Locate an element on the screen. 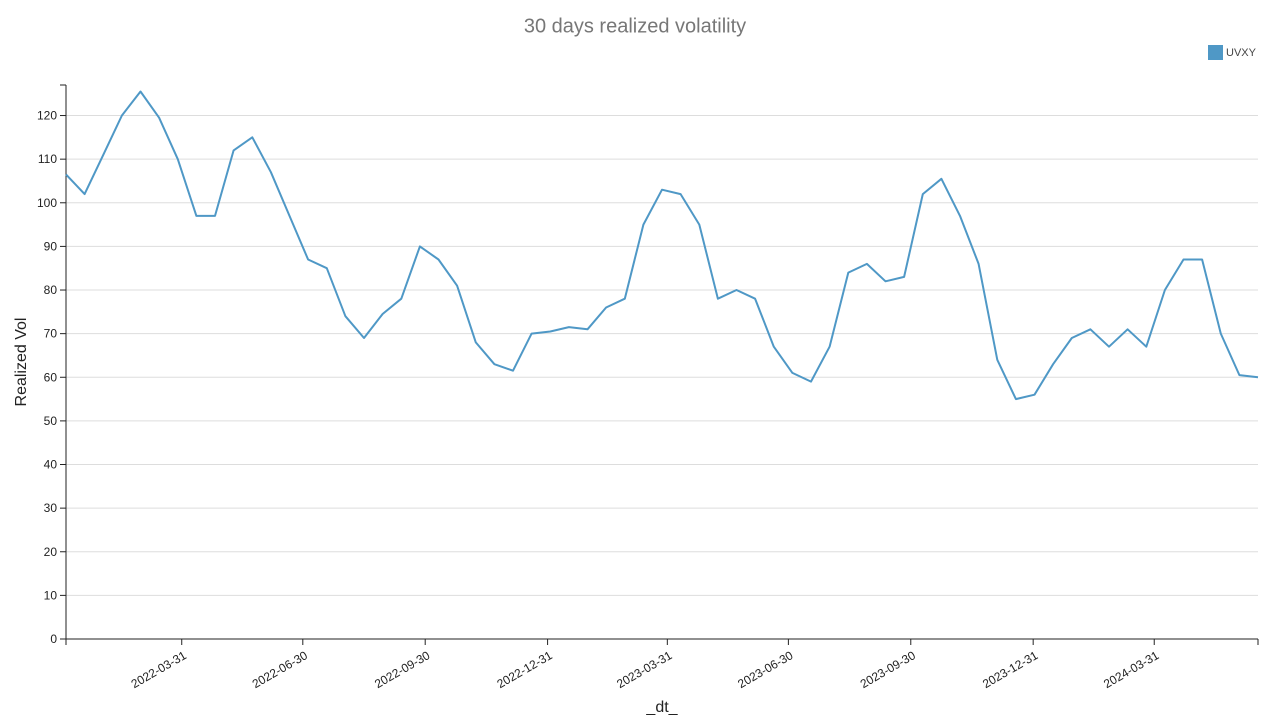  y-tick-label: 110 is located at coordinates (47, 159).